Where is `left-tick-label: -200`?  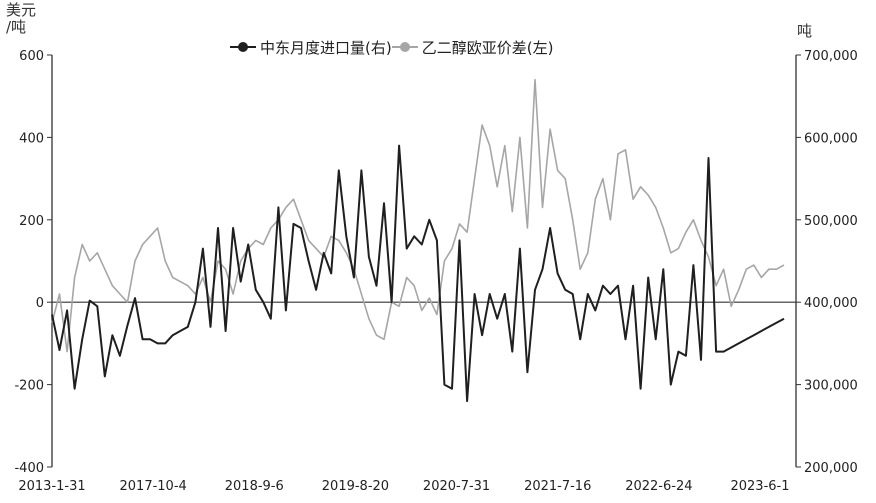
left-tick-label: -200 is located at coordinates (29, 386).